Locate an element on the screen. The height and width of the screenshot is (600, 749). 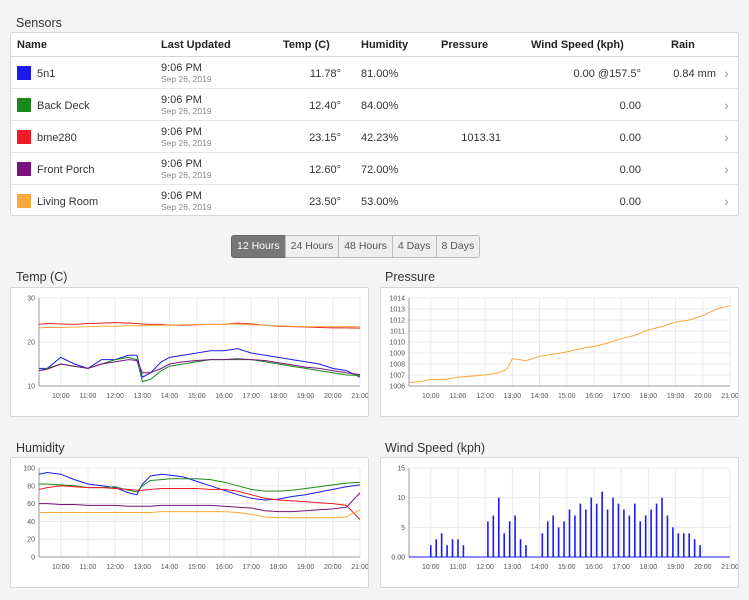
column-name: Name is located at coordinates (32, 45).